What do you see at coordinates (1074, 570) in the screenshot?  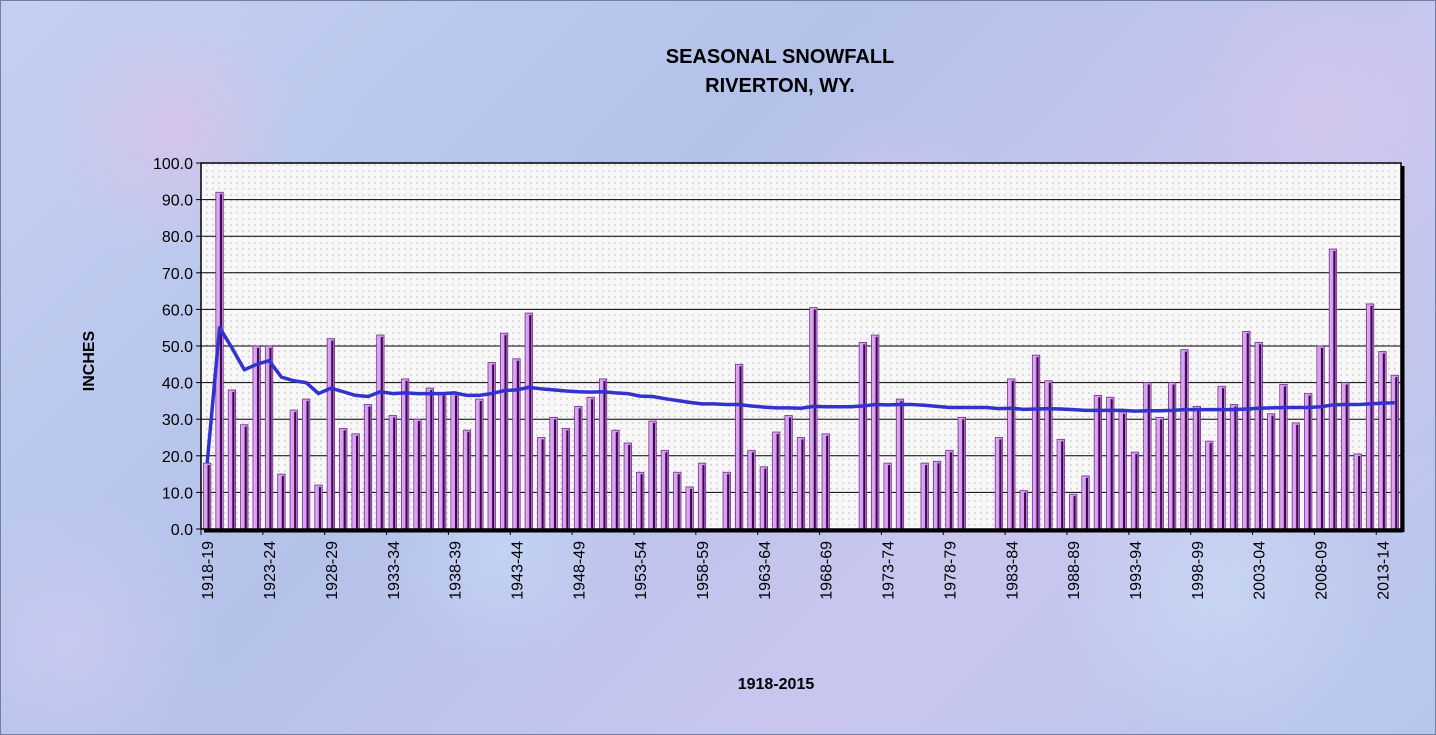 I see `x-tick-label: 1988-89` at bounding box center [1074, 570].